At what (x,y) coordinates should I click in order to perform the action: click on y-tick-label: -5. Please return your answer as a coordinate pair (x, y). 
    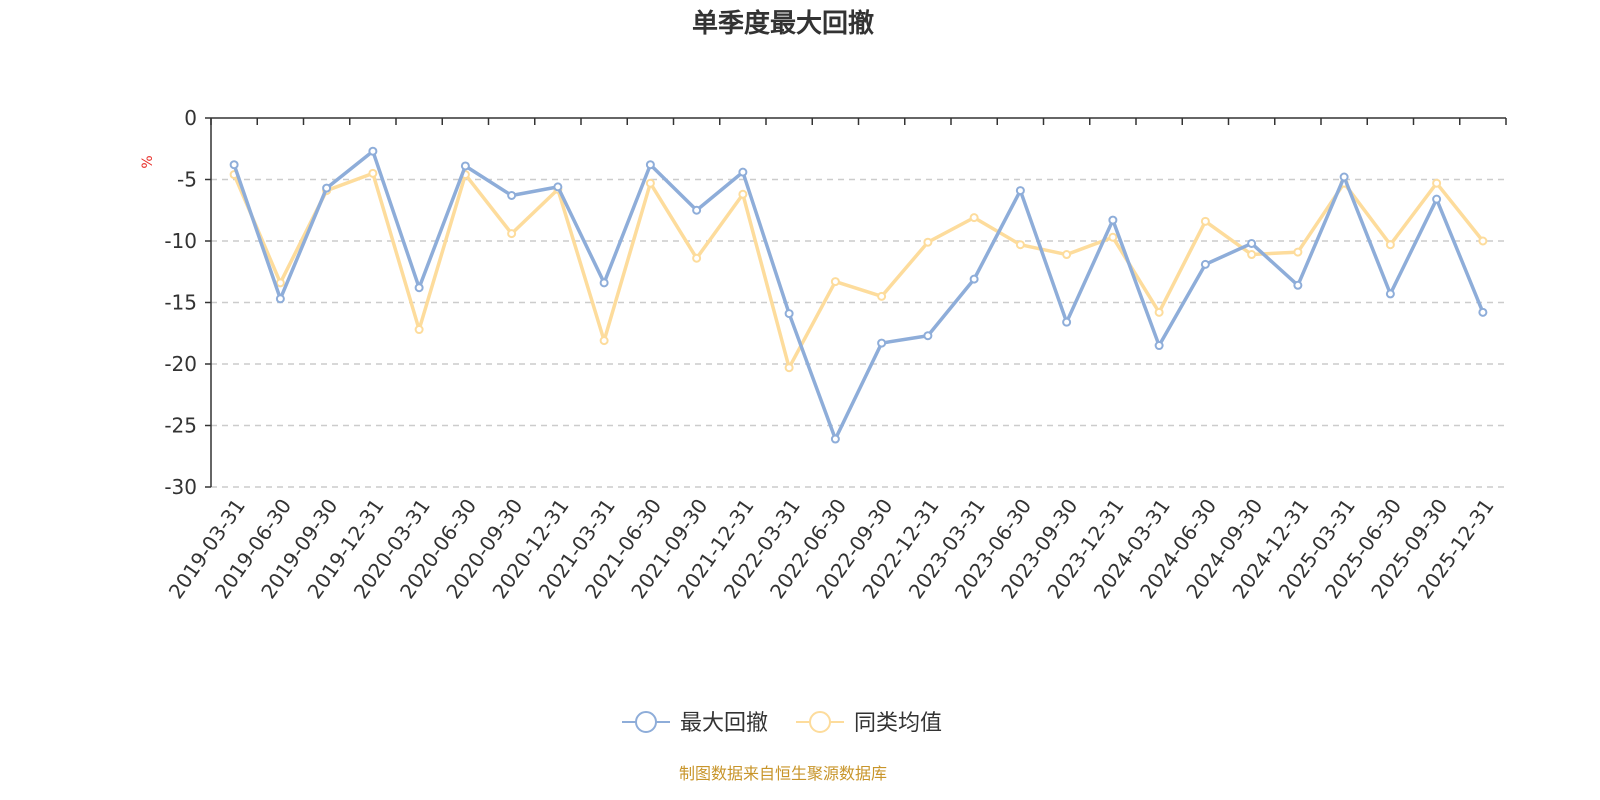
    Looking at the image, I should click on (187, 180).